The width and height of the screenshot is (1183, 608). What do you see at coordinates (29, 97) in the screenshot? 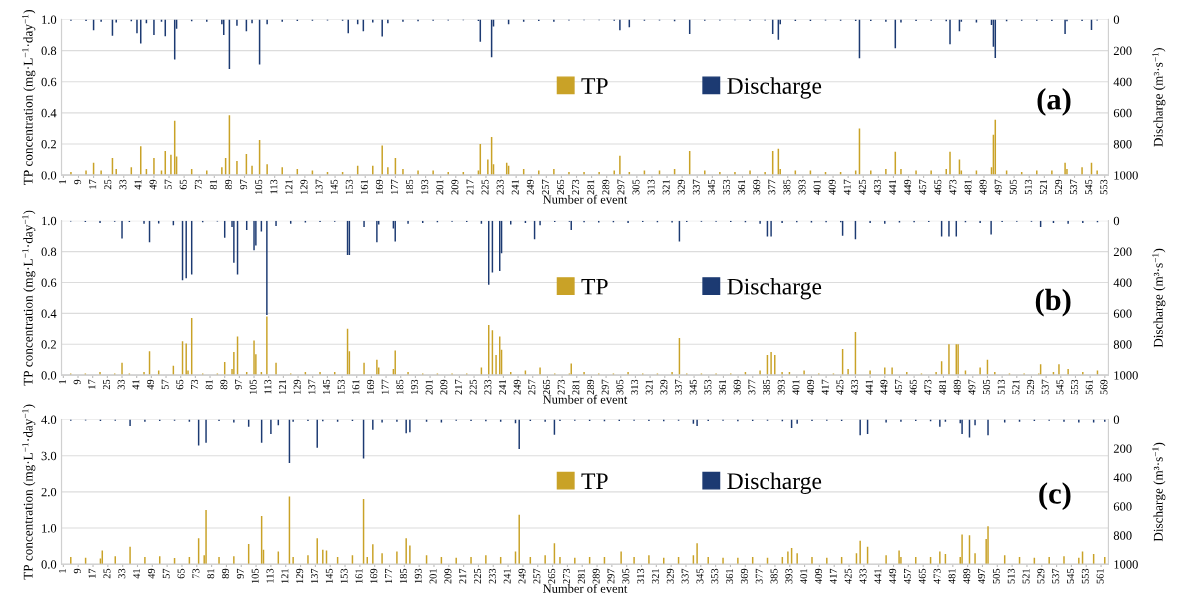
I see `y-axis-title: TP concentration (mg·L$^{−1}$·day$^{−1}$)` at bounding box center [29, 97].